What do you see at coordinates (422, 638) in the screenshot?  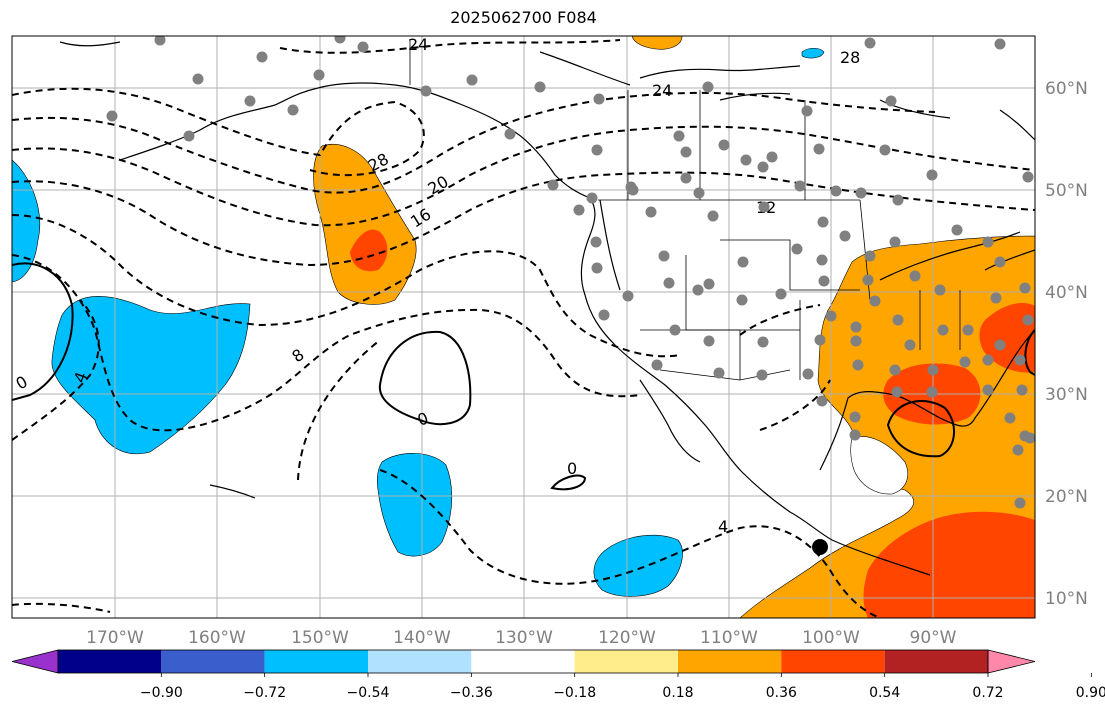 I see `longitude-tick-label: 140°W` at bounding box center [422, 638].